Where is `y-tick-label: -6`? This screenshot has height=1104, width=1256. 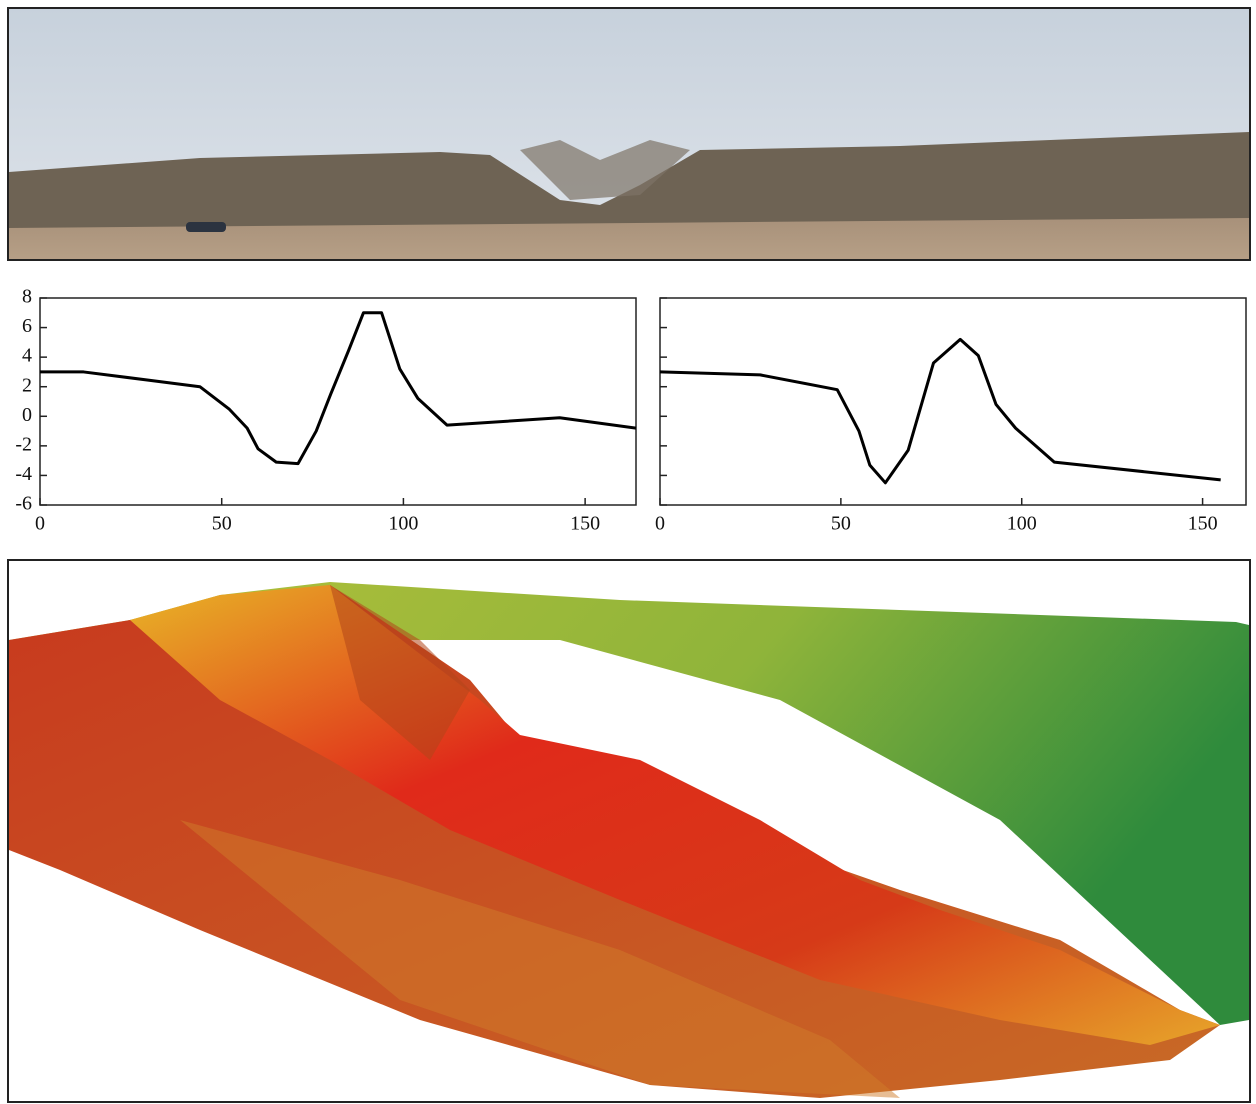 y-tick-label: -6 is located at coordinates (23, 504).